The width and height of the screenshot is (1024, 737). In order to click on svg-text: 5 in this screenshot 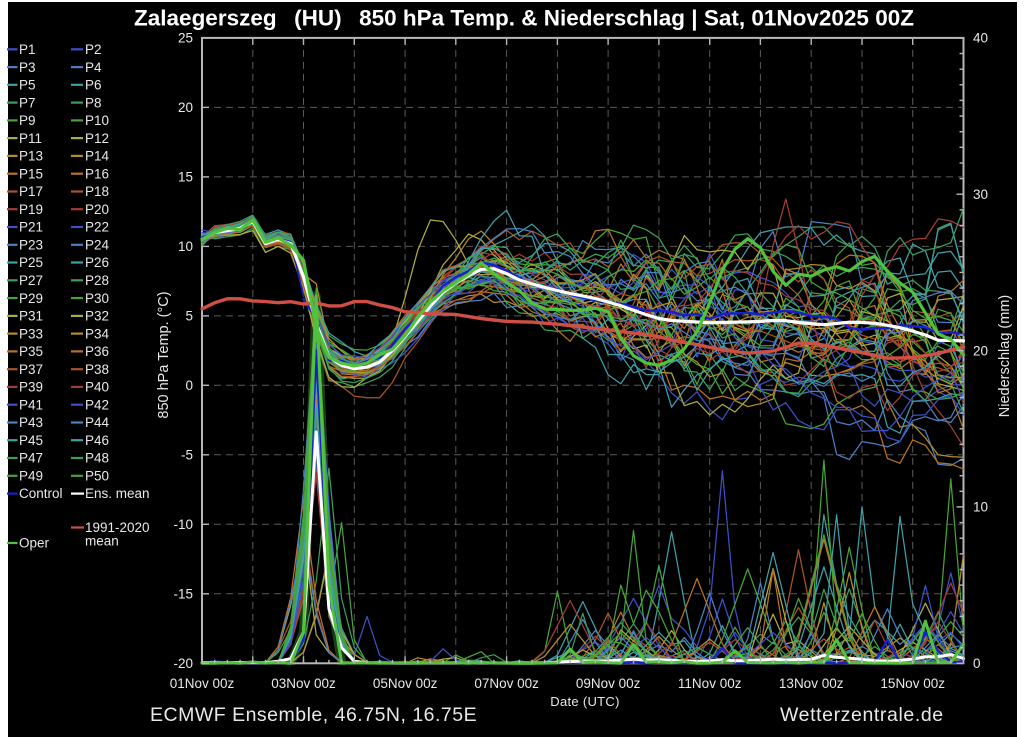, I will do `click(189, 316)`.